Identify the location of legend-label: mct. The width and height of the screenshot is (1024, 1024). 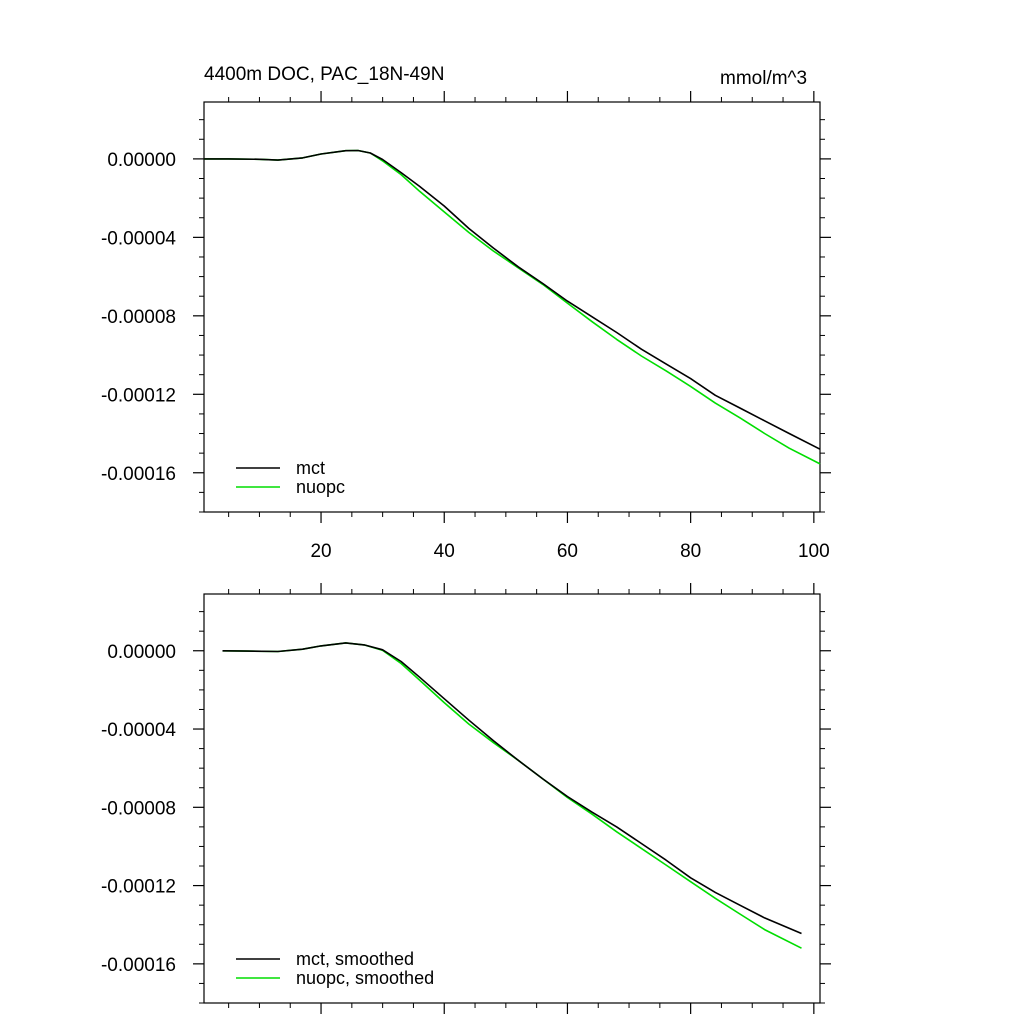
(310, 468).